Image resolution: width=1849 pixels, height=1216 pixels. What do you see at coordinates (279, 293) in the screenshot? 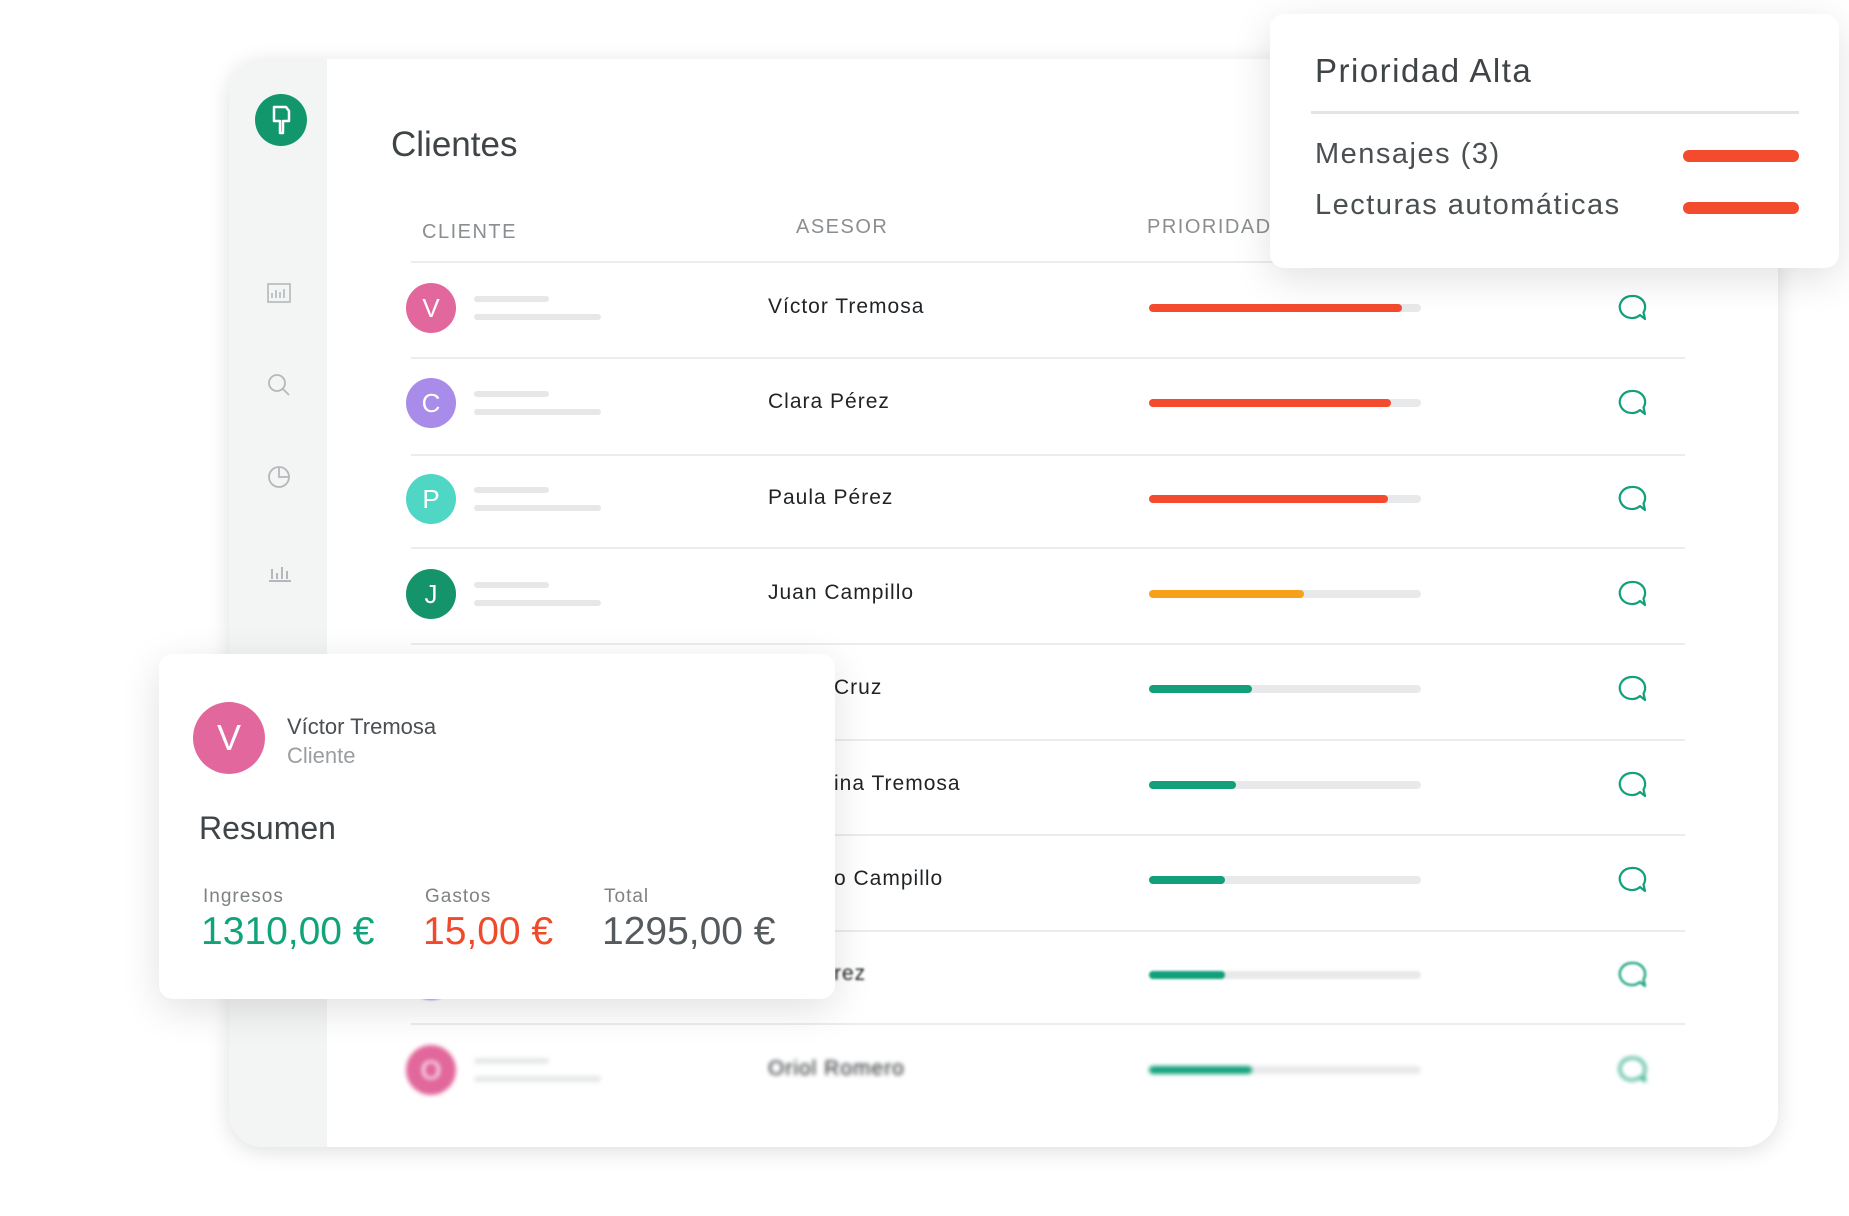
I see `dashboard-icon` at bounding box center [279, 293].